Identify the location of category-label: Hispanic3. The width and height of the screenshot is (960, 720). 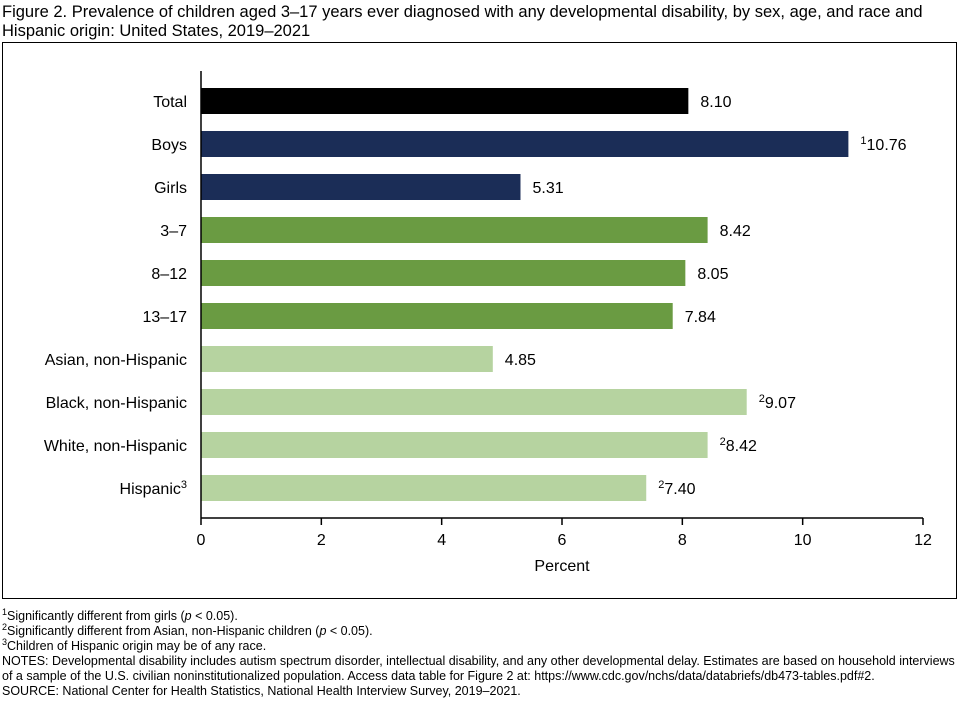
(153, 488).